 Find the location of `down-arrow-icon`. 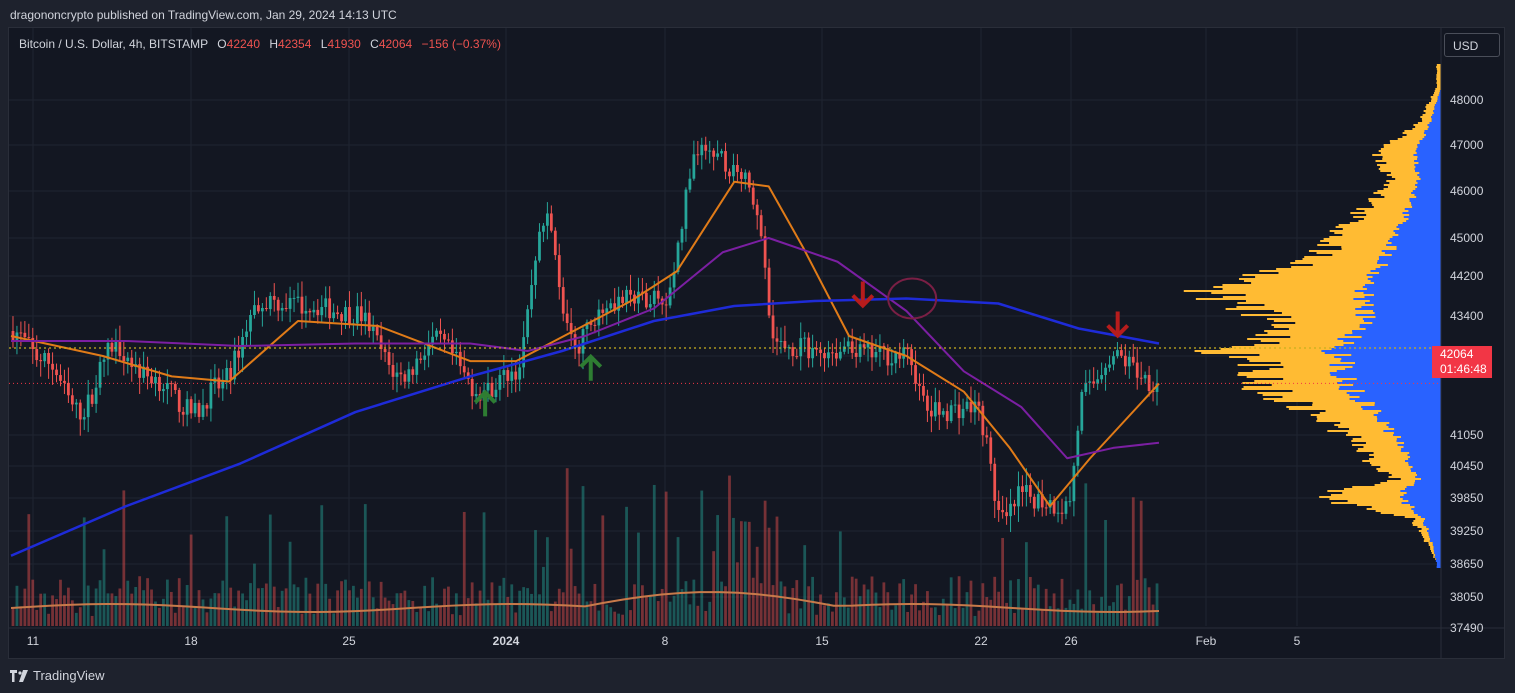

down-arrow-icon is located at coordinates (1118, 325).